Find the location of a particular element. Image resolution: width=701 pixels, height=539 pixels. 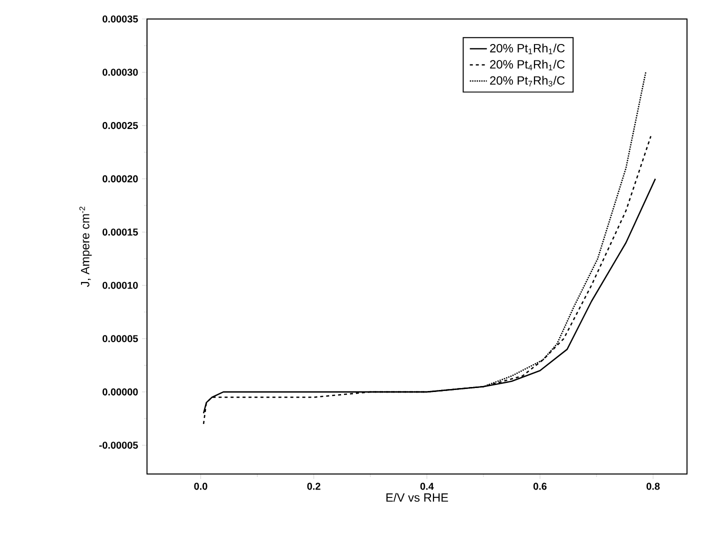

x-tick-label: 0.2 is located at coordinates (313, 486).